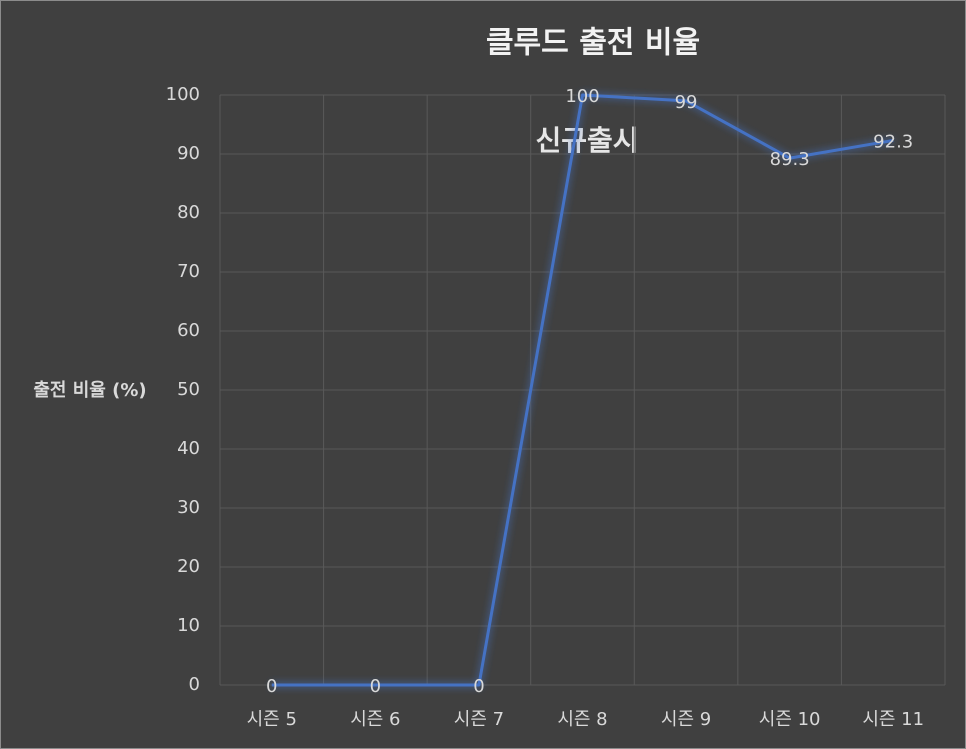 This screenshot has width=966, height=749. What do you see at coordinates (479, 719) in the screenshot?
I see `x-tick-label: 시즌 7` at bounding box center [479, 719].